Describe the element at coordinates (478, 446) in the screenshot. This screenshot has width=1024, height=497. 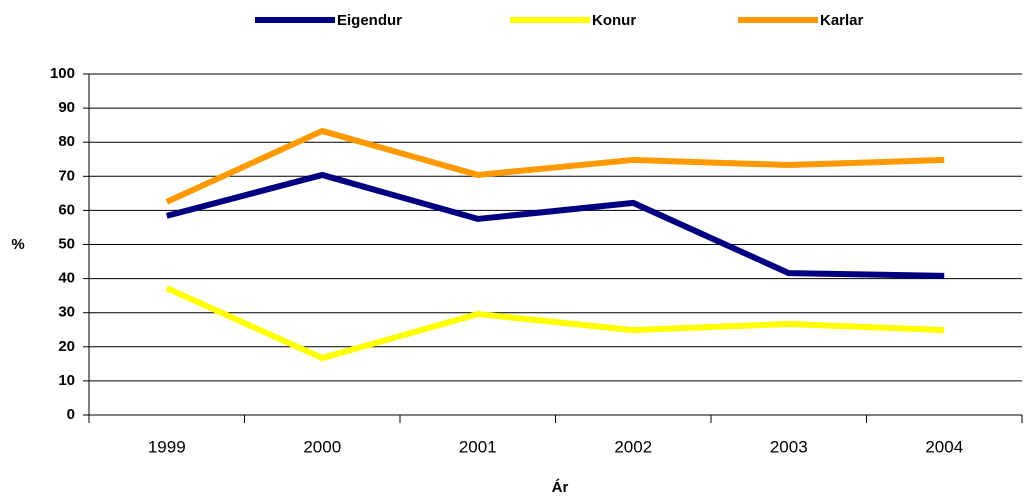
I see `x-tick-label: 2001` at that location.